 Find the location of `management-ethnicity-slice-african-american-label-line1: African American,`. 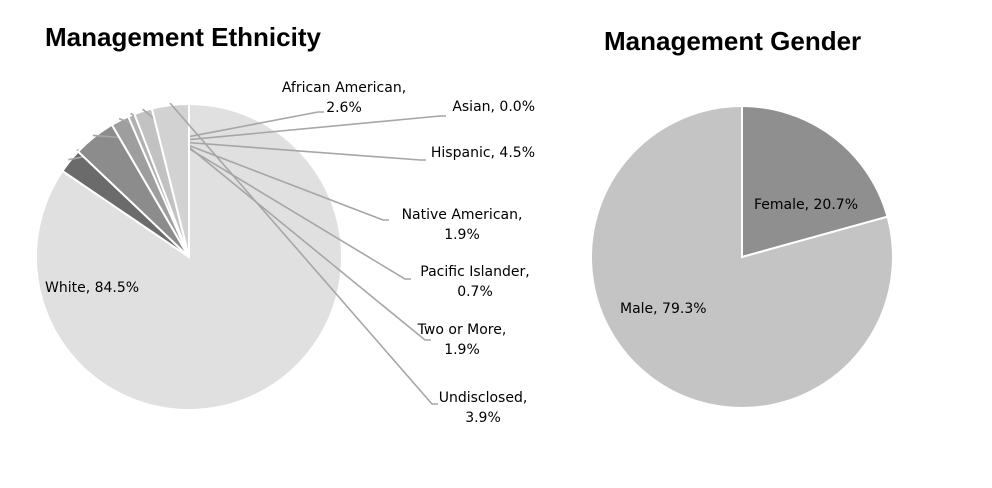

management-ethnicity-slice-african-american-label-line1: African American, is located at coordinates (344, 88).